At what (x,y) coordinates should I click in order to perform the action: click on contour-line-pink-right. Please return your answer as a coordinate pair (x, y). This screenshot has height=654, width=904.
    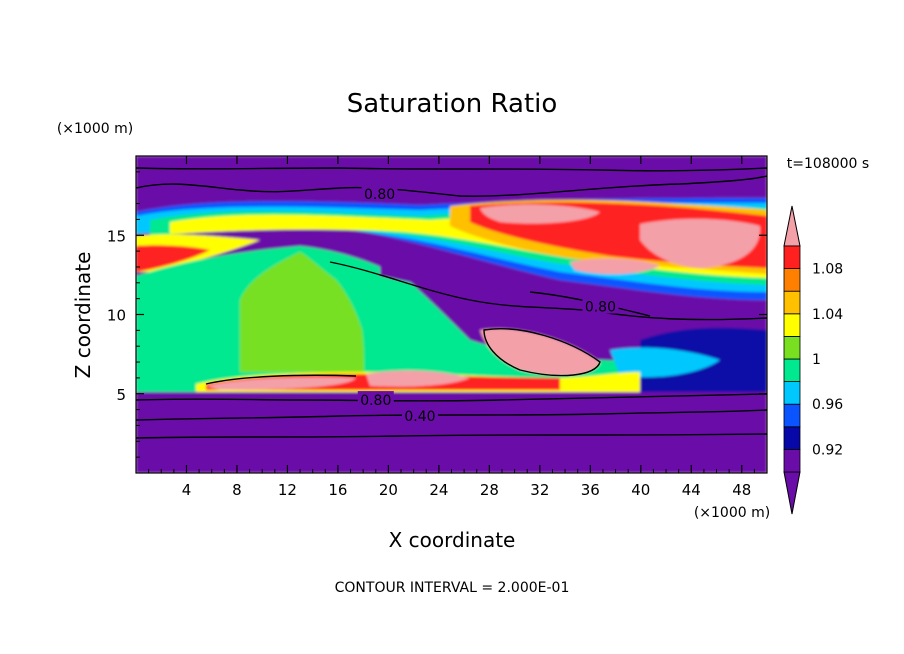
    Looking at the image, I should click on (542, 352).